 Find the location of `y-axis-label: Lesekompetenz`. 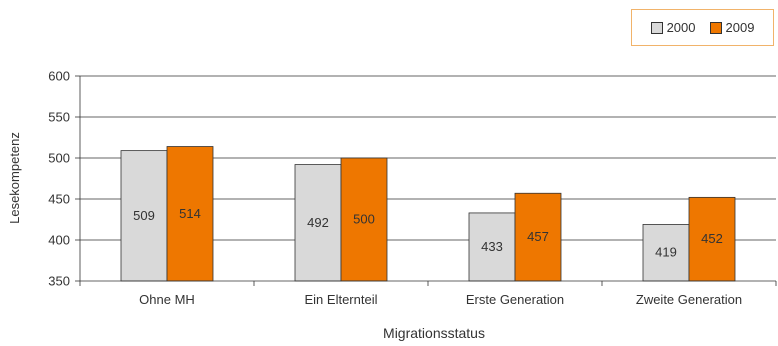

y-axis-label: Lesekompetenz is located at coordinates (14, 178).